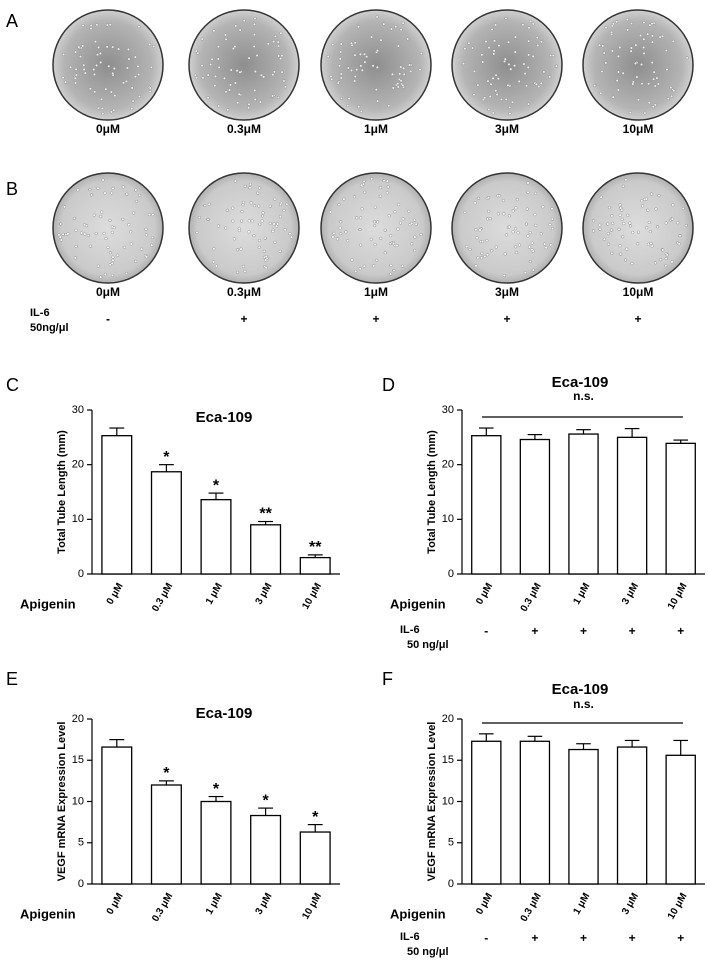 Image resolution: width=708 pixels, height=962 pixels. What do you see at coordinates (162, 597) in the screenshot?
I see `x-tick-label: 0.3 μM` at bounding box center [162, 597].